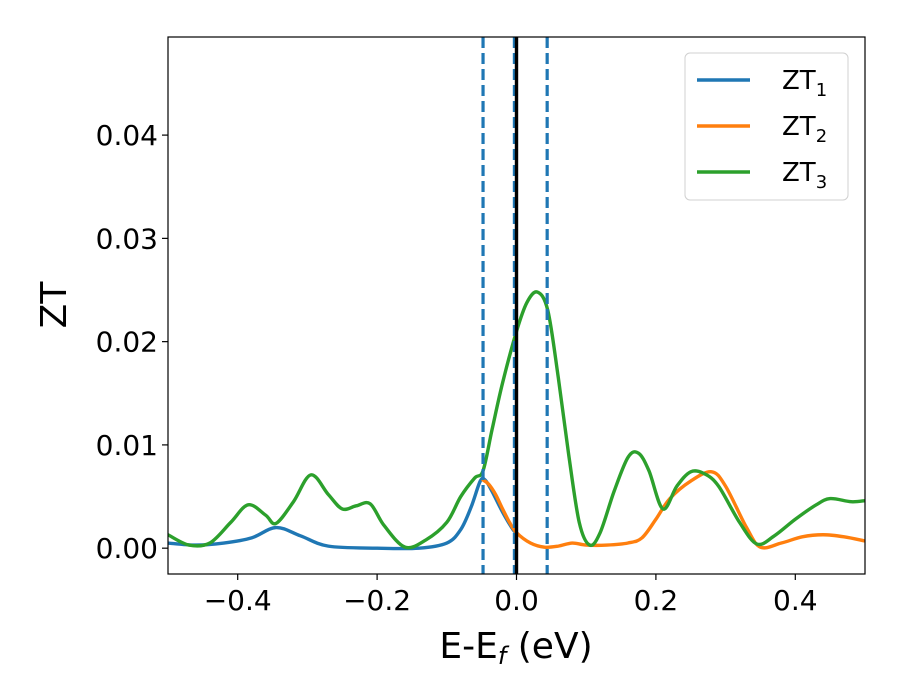  What do you see at coordinates (127, 135) in the screenshot?
I see `y-tick-label: 0.04` at bounding box center [127, 135].